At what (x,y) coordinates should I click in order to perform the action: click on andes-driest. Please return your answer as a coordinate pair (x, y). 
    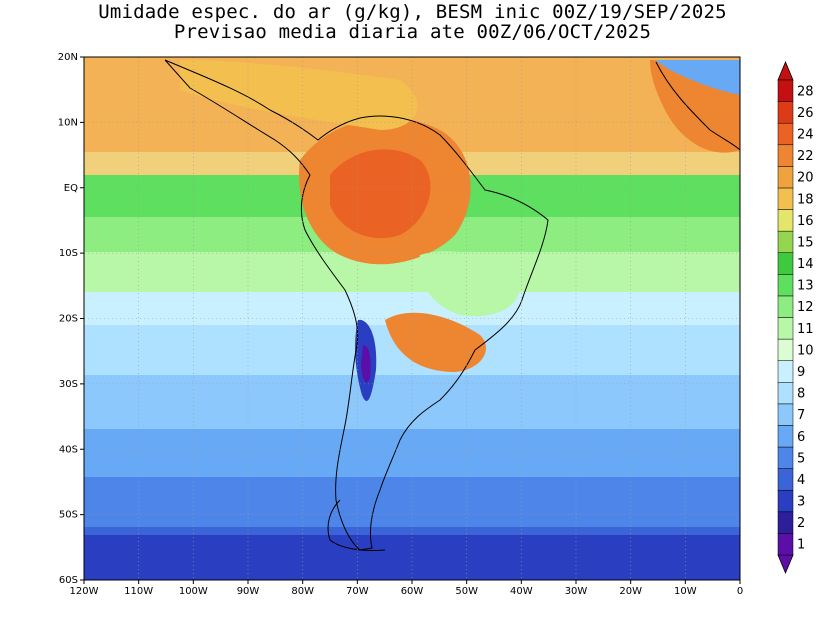
    Looking at the image, I should click on (366, 364).